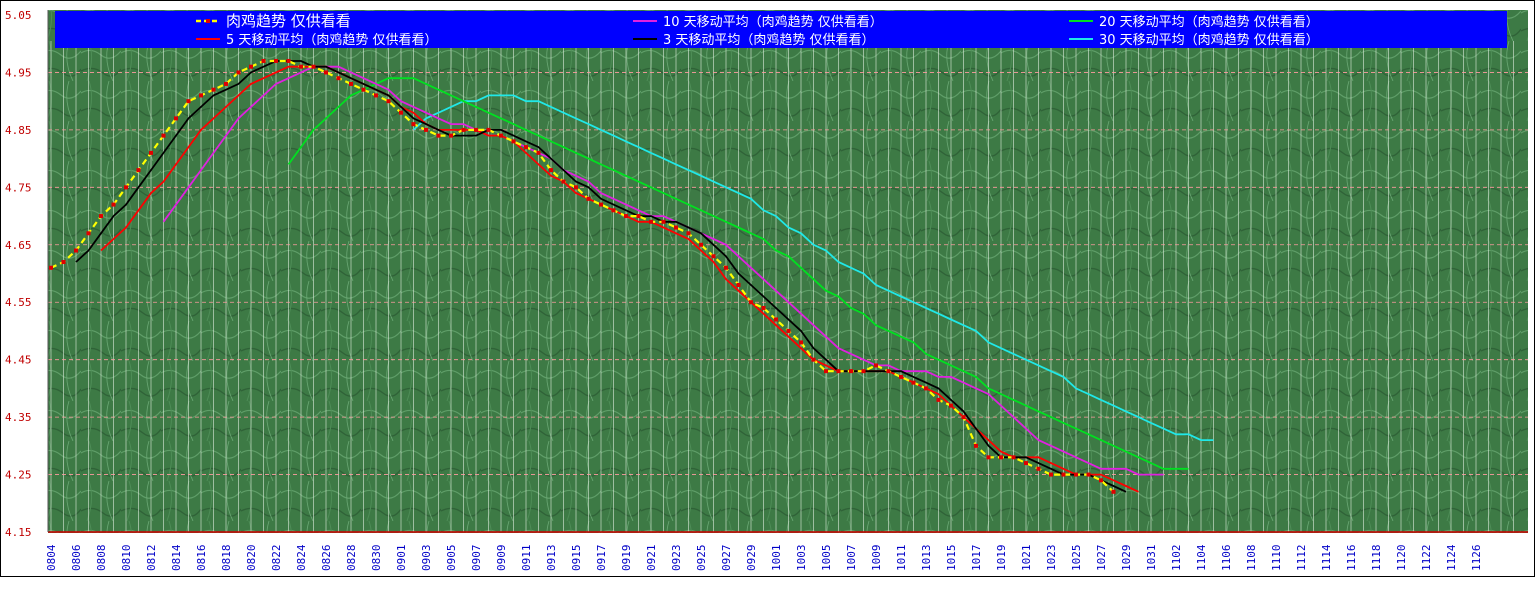 The height and width of the screenshot is (612, 1535). I want to click on x-tick-label: 1124, so click(1451, 557).